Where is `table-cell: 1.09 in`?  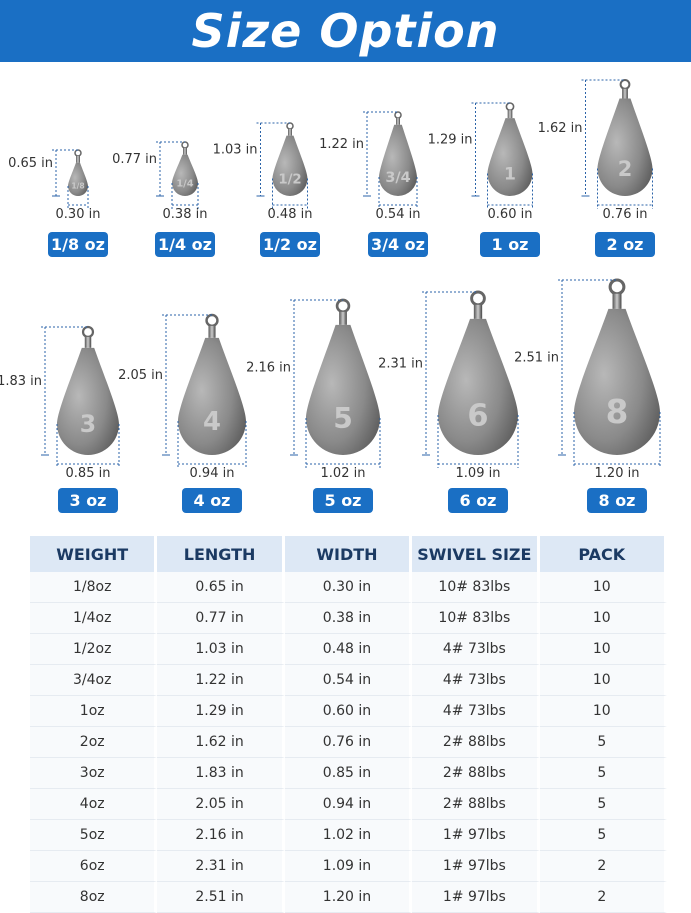 table-cell: 1.09 in is located at coordinates (348, 866).